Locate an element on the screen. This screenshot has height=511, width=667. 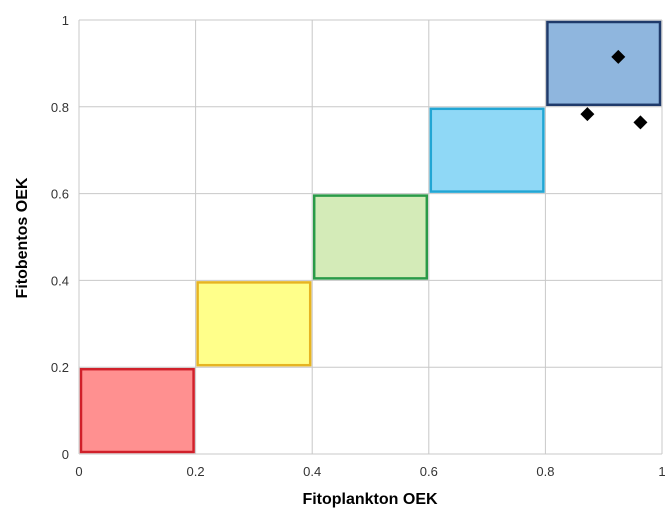
y-tick-label: 0 is located at coordinates (65, 454).